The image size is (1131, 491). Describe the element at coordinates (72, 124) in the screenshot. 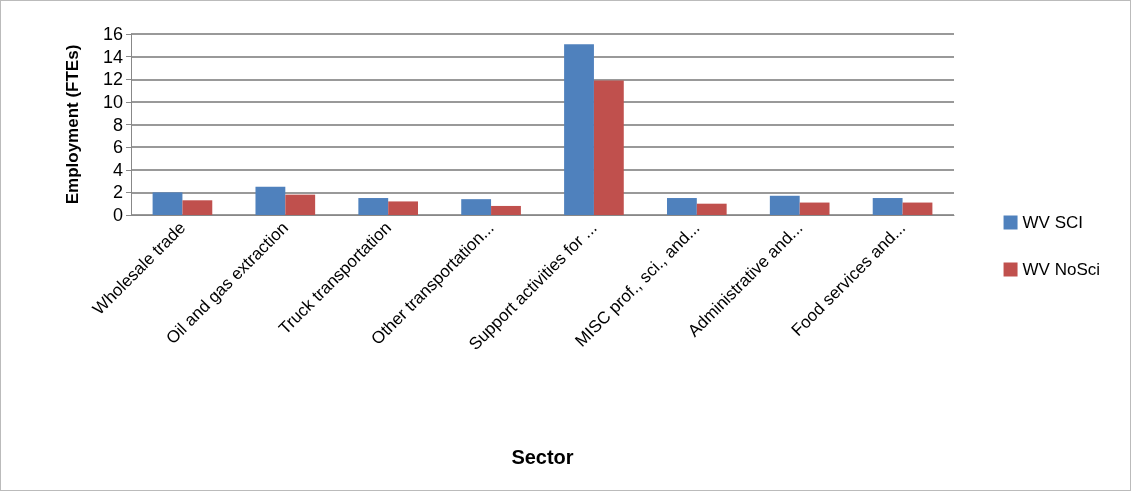

I see `y-axis-title: Employment (FTEs)` at that location.